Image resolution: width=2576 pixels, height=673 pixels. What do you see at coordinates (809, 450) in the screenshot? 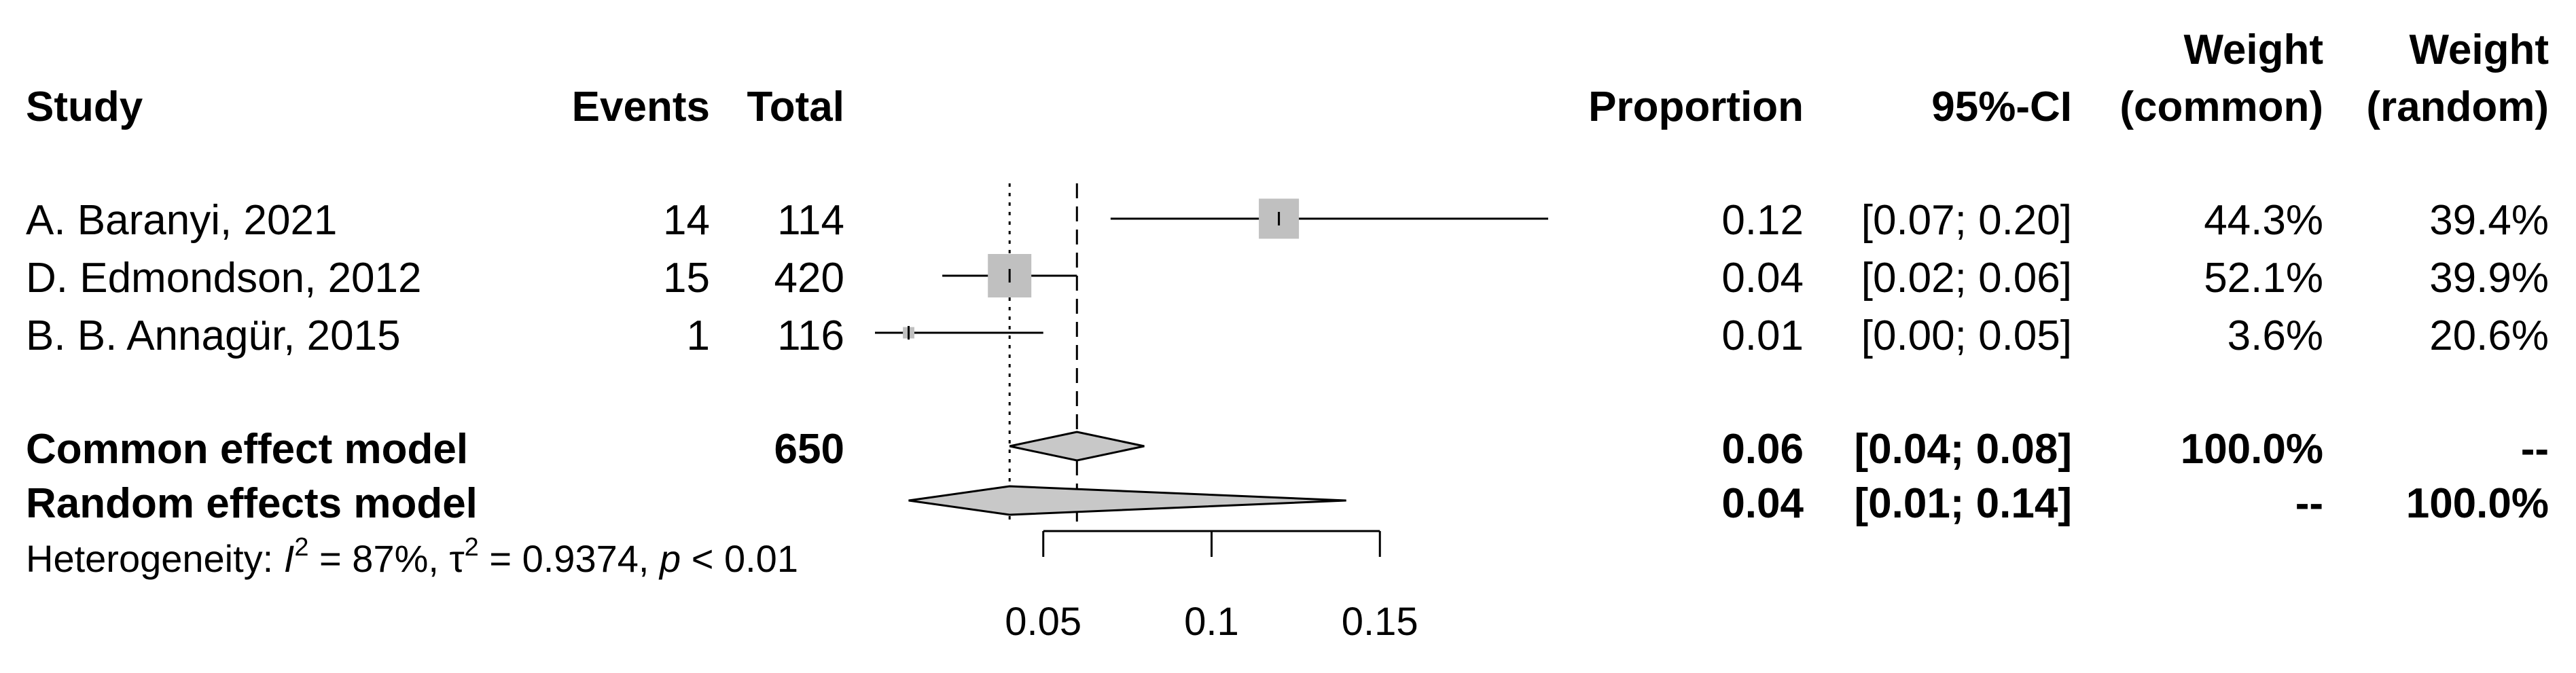
I see `common-effect-total: 650` at bounding box center [809, 450].